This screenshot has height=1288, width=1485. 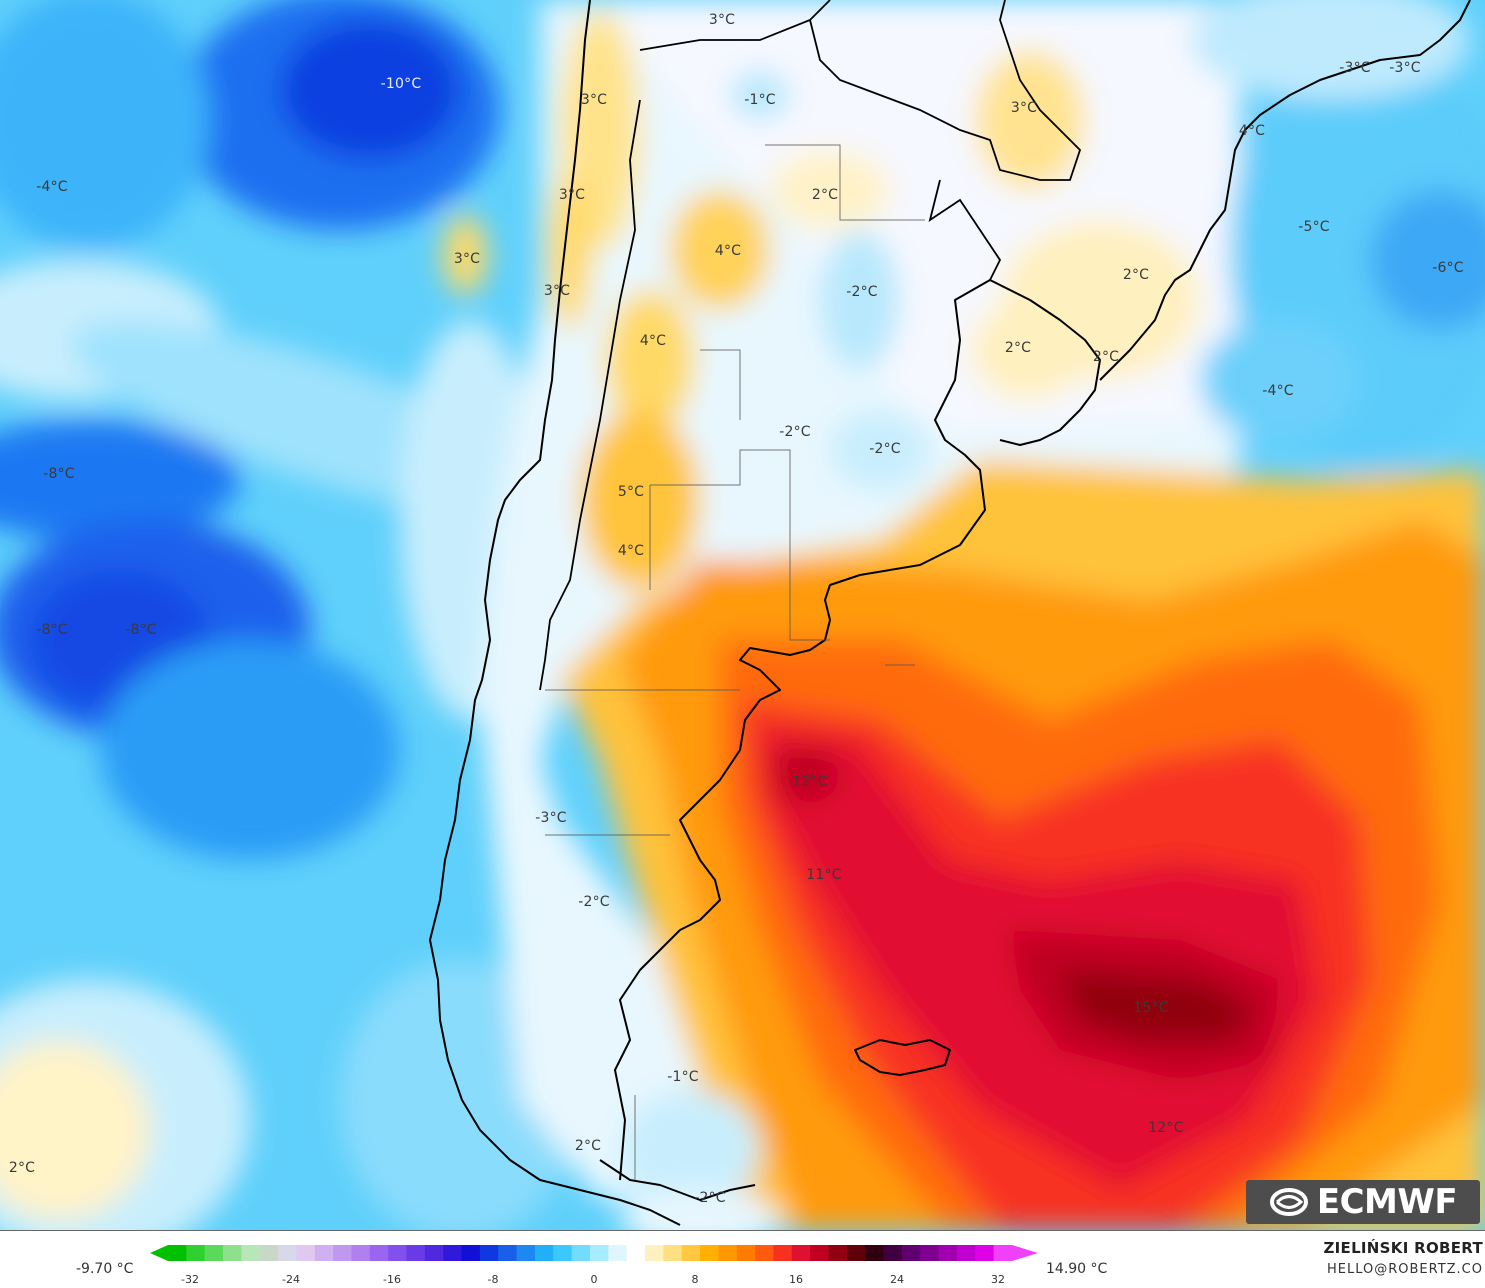 I want to click on colorbar, so click(x=594, y=1253).